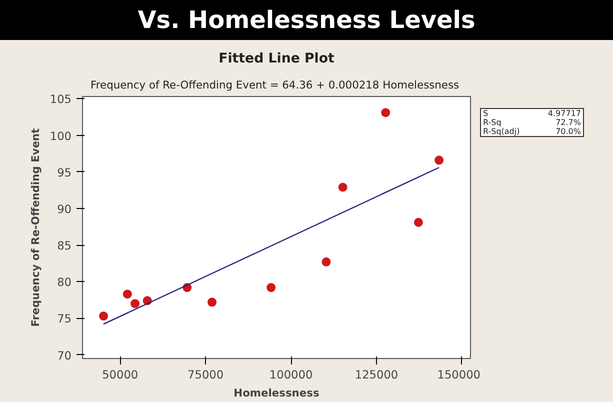  Describe the element at coordinates (120, 375) in the screenshot. I see `x-tick-label: 50000` at that location.